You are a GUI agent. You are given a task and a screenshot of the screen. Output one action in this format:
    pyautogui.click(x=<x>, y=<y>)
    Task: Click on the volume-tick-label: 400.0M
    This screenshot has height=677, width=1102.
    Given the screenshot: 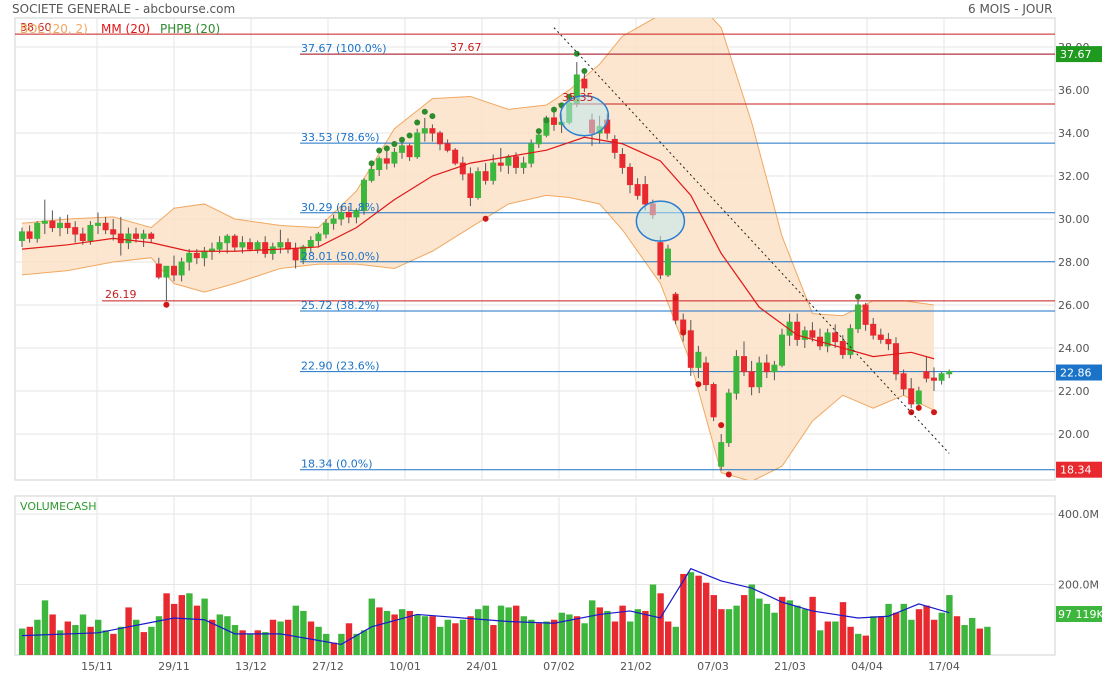 What is the action you would take?
    pyautogui.click(x=1078, y=514)
    